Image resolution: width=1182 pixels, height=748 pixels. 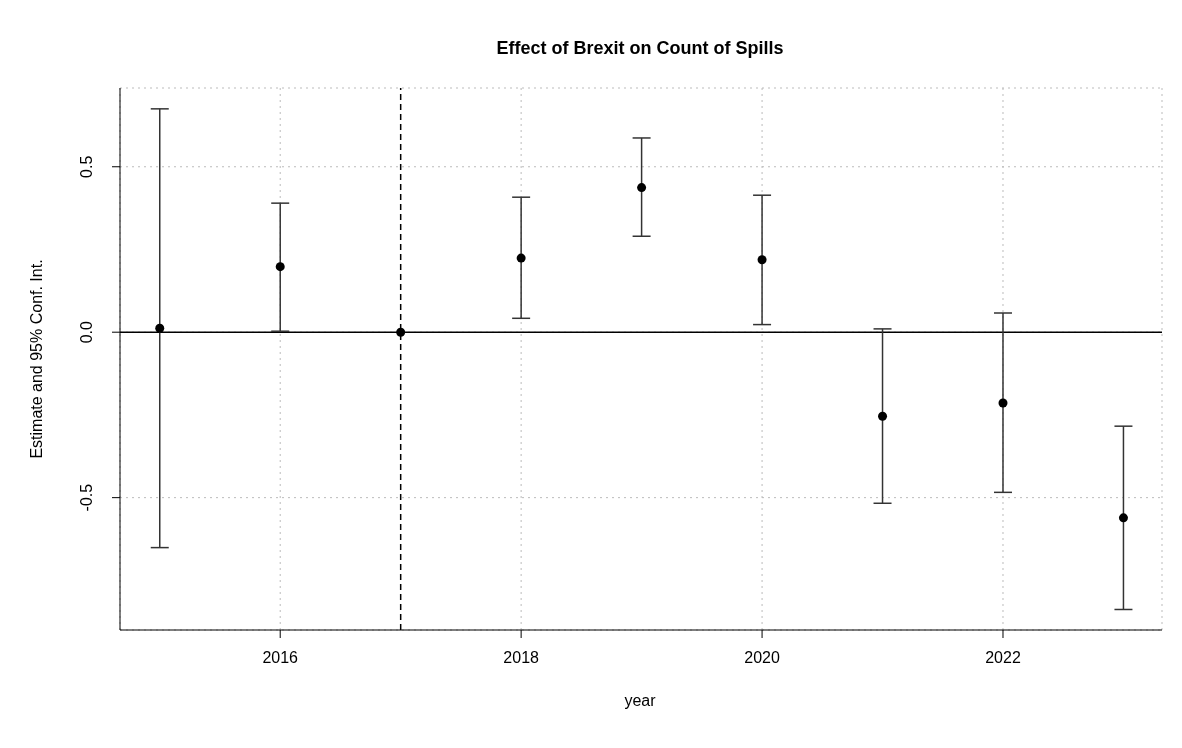 I want to click on y-axis-title: Estimate and 95% Conf. Int., so click(x=36, y=359).